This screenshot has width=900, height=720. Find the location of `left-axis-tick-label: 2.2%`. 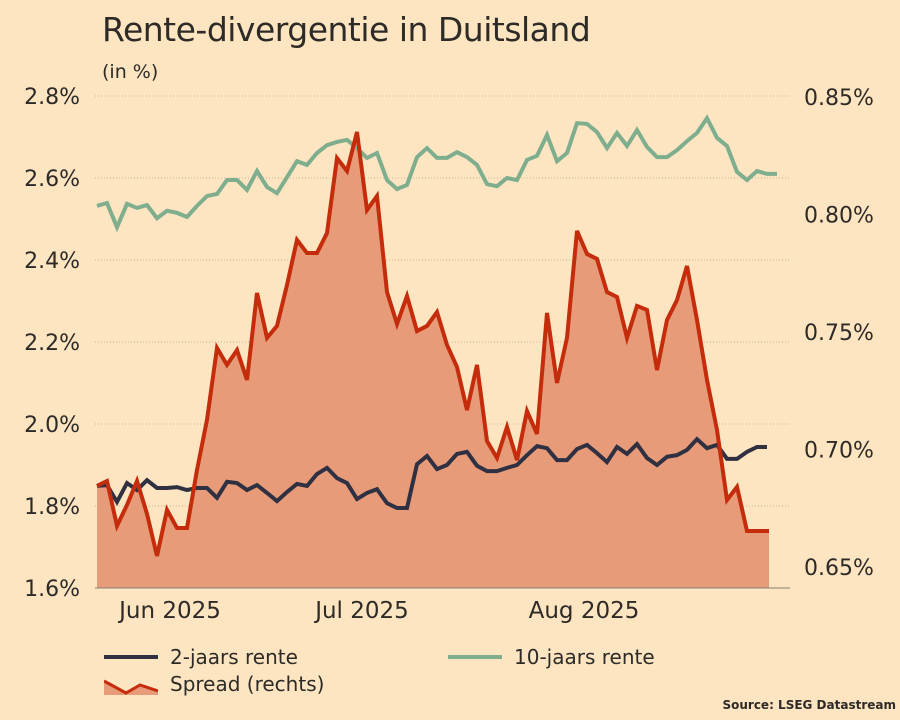

left-axis-tick-label: 2.2% is located at coordinates (52, 343).